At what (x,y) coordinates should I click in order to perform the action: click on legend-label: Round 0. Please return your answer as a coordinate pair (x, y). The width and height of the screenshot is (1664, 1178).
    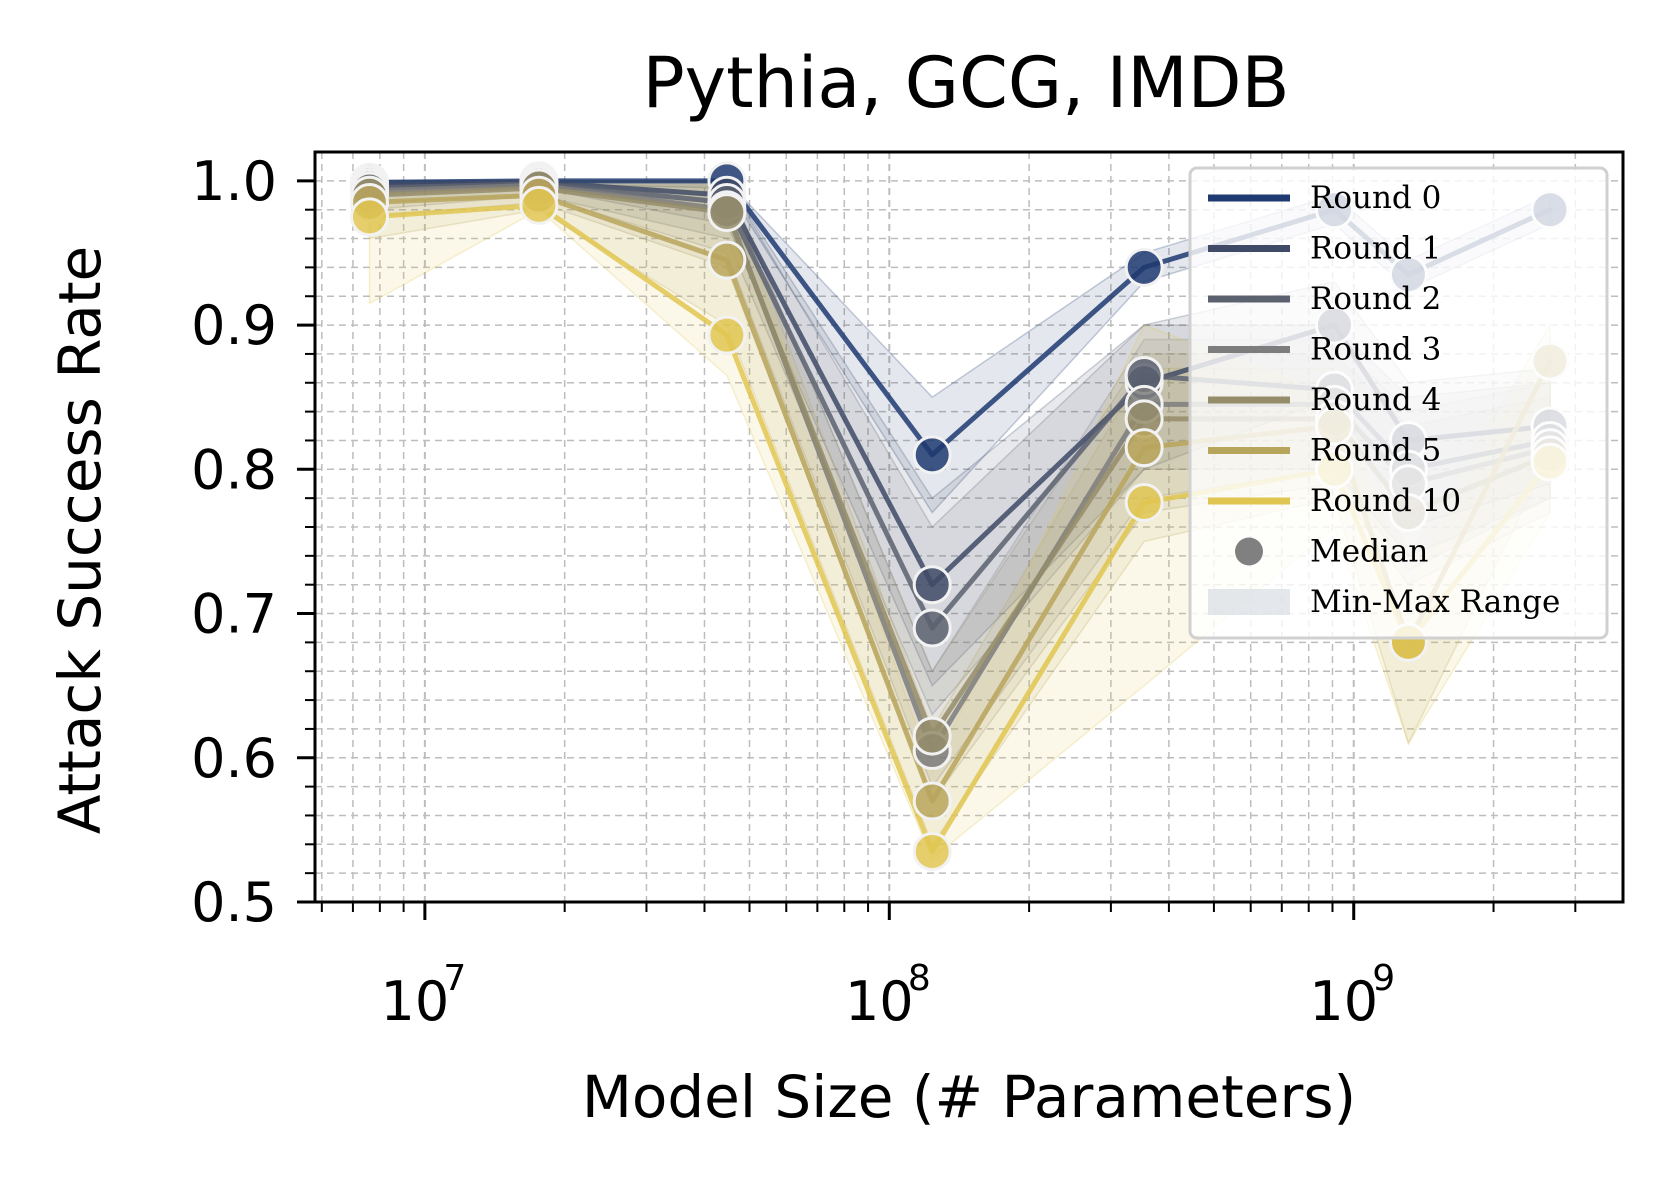
    Looking at the image, I should click on (1375, 198).